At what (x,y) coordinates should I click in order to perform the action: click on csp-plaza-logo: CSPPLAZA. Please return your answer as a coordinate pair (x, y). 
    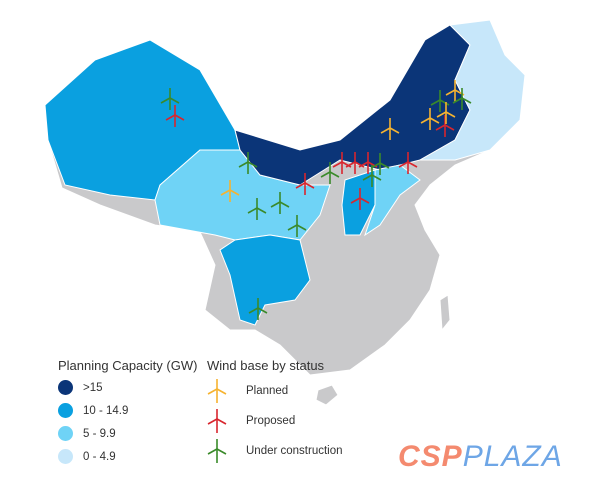
    Looking at the image, I should click on (480, 456).